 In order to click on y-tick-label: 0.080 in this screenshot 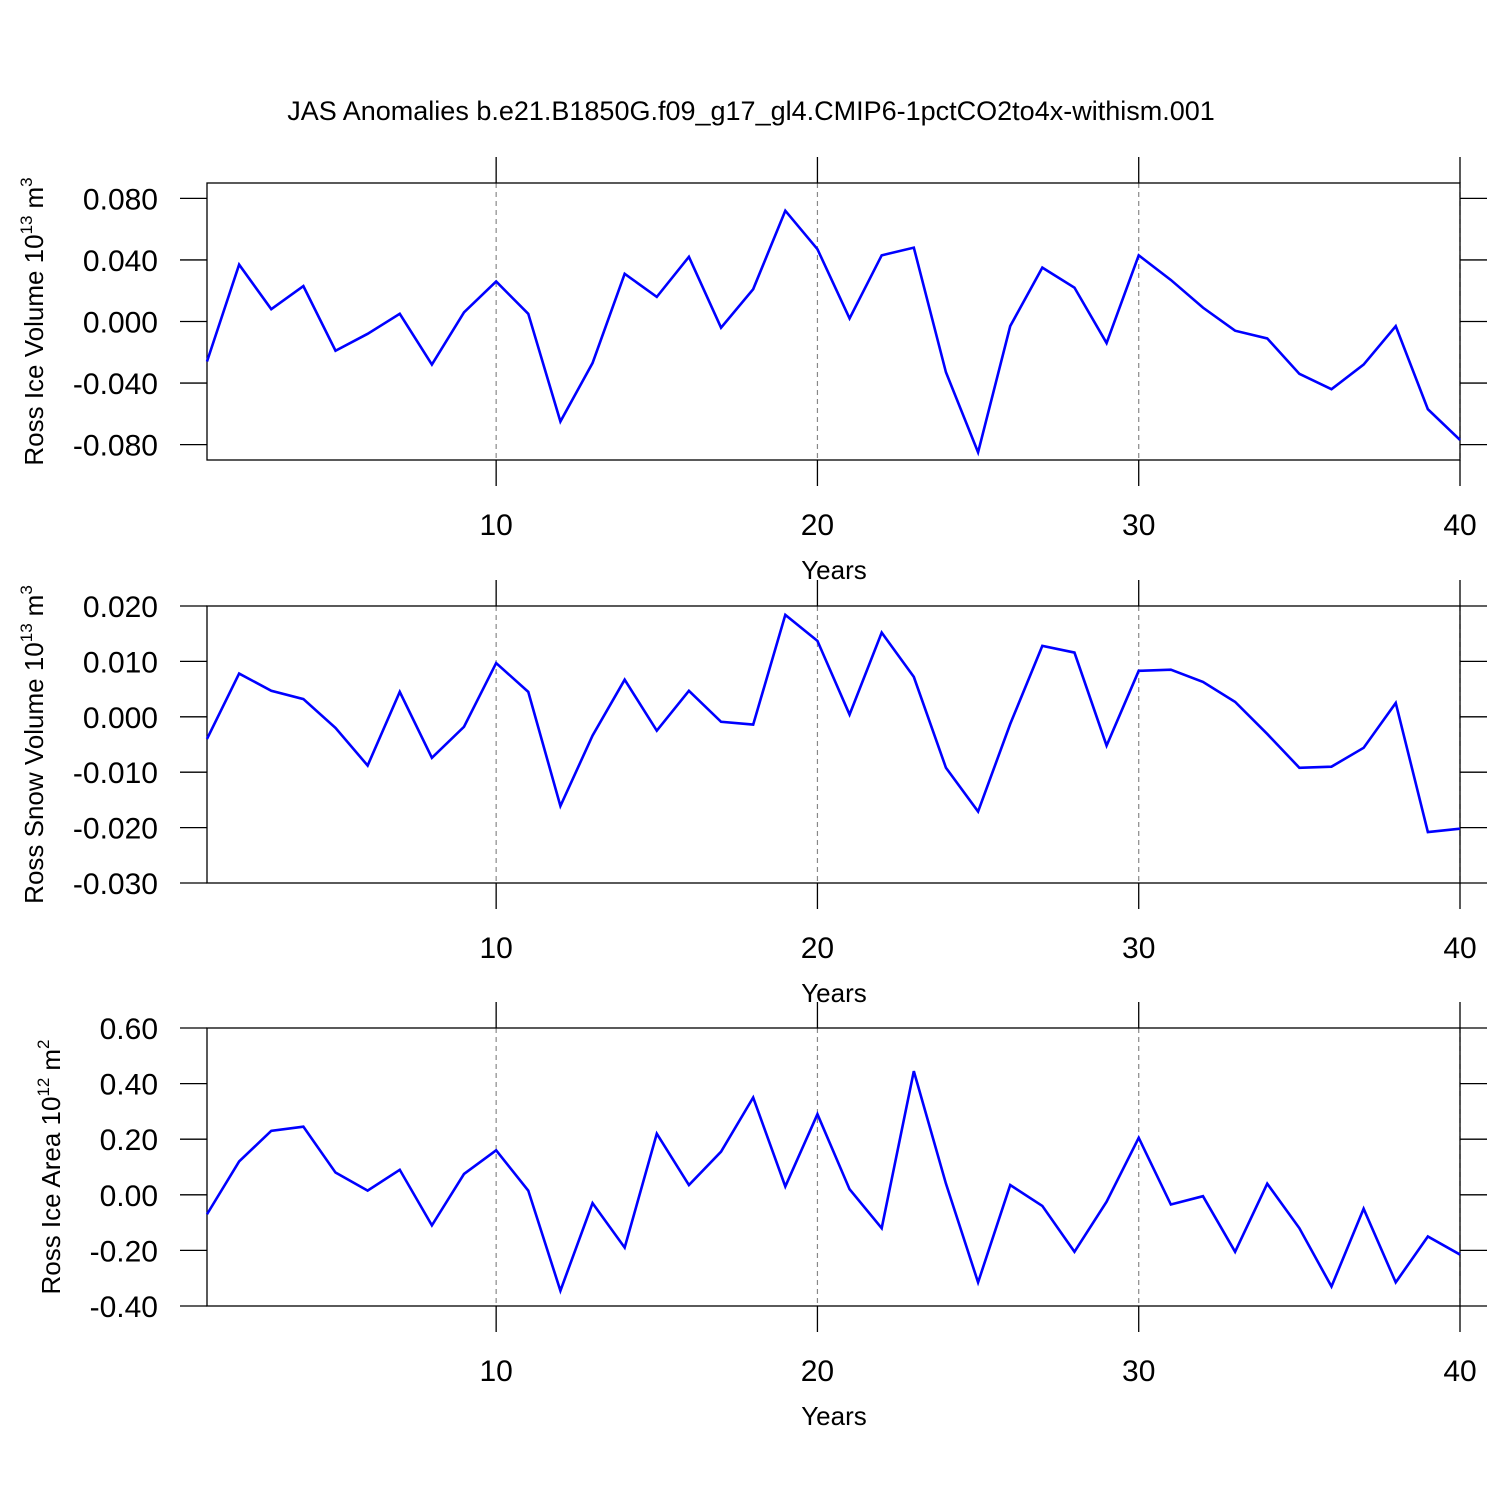, I will do `click(120, 199)`.